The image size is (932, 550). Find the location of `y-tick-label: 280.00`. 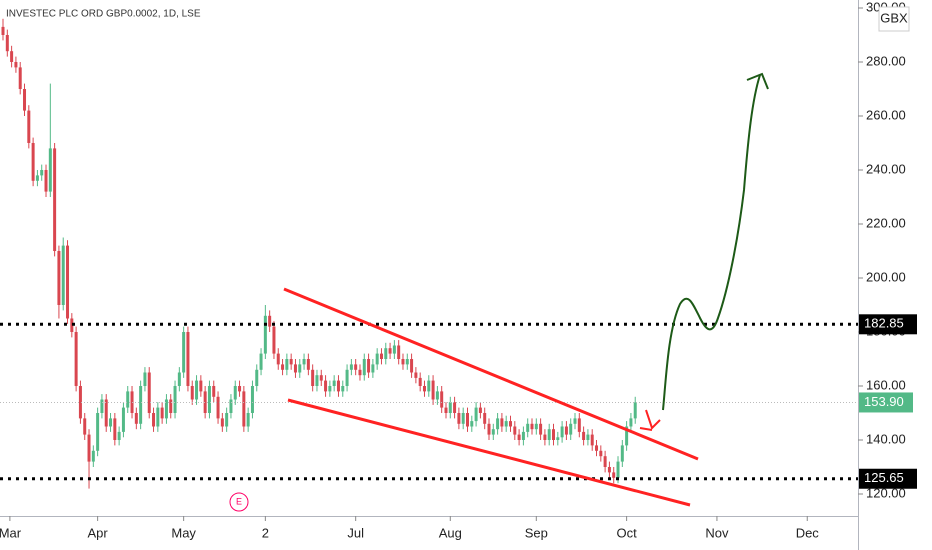

y-tick-label: 280.00 is located at coordinates (886, 60).